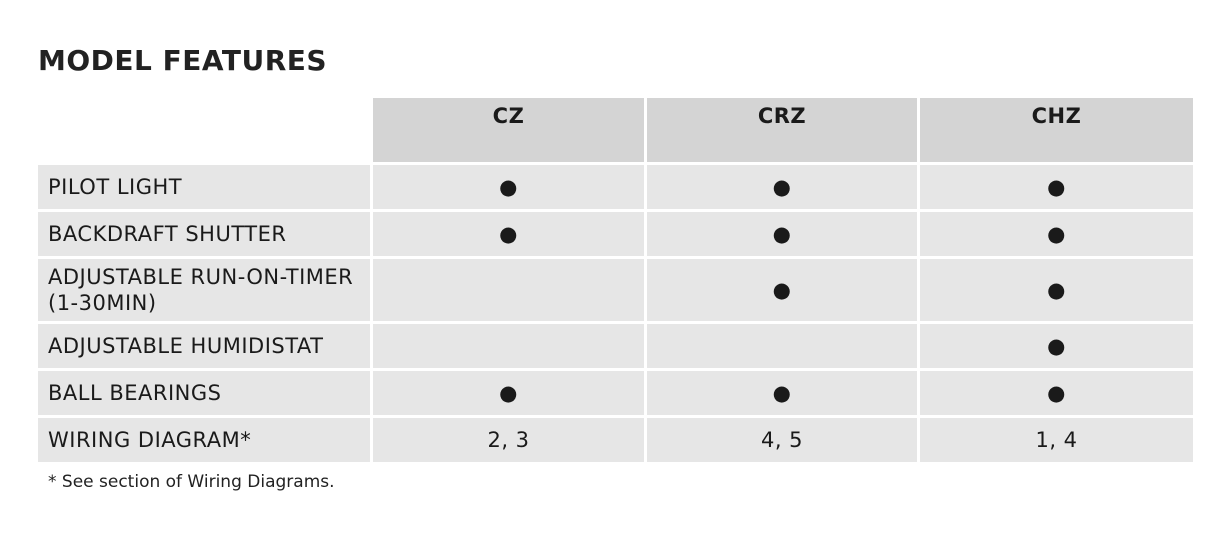 This screenshot has width=1222, height=550. What do you see at coordinates (204, 187) in the screenshot?
I see `row-label: PILOT LIGHT` at bounding box center [204, 187].